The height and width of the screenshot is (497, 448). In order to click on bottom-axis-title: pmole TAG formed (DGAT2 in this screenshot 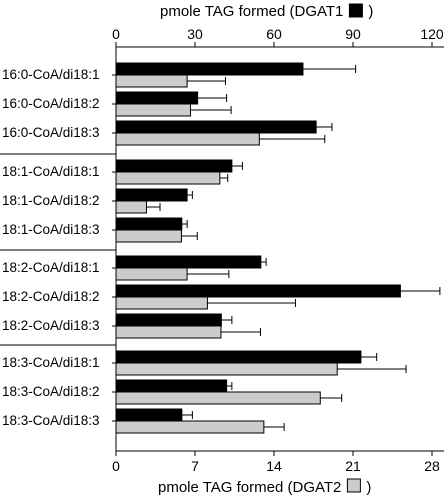, I will do `click(249, 487)`.